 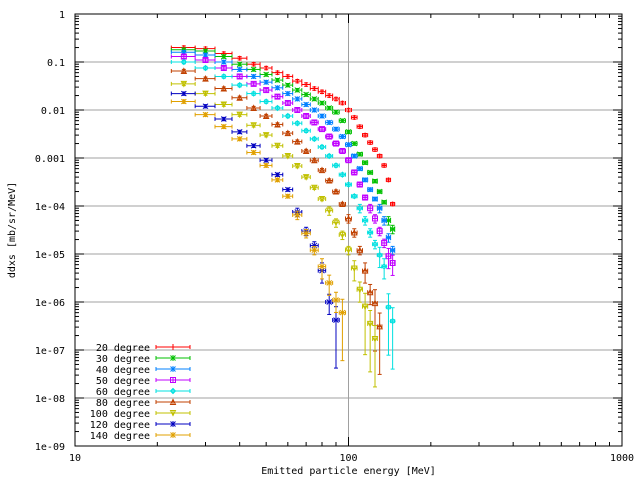 I want to click on y-tick-label: 0.001, so click(x=50, y=159).